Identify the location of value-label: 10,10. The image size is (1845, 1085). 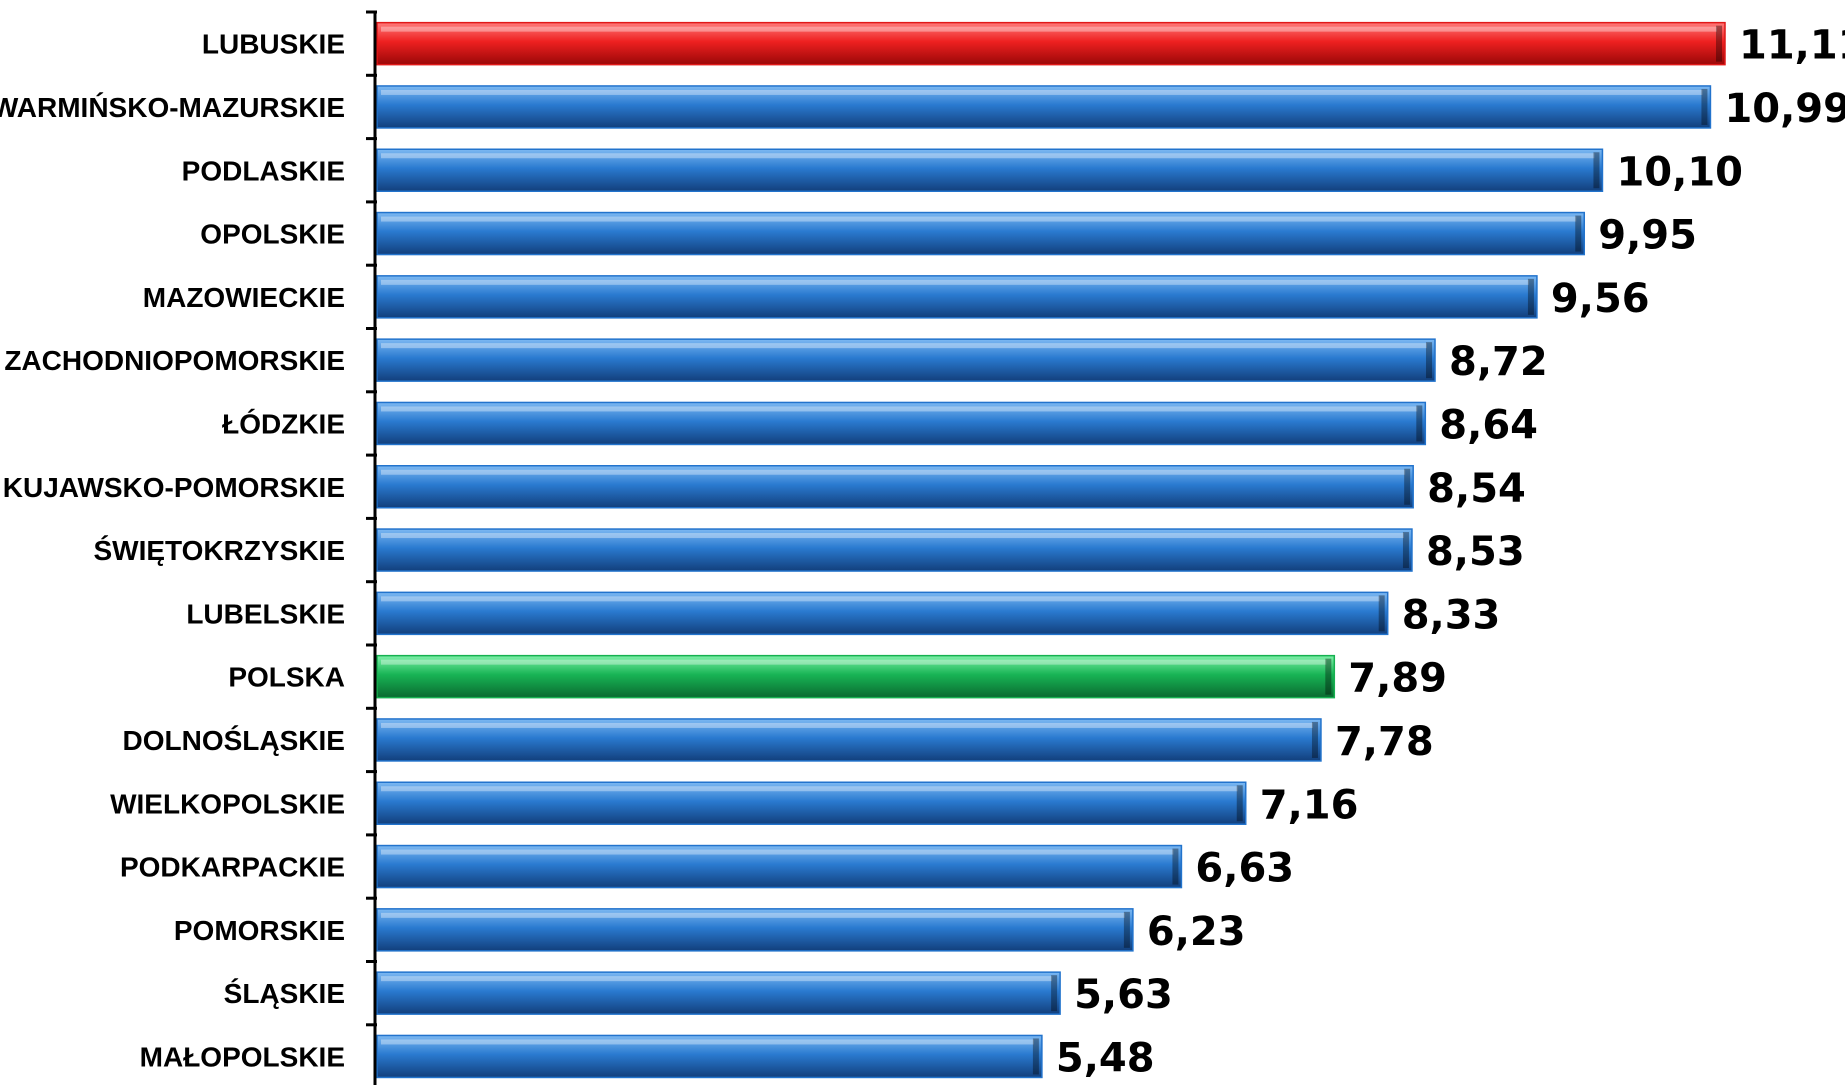
(1679, 172).